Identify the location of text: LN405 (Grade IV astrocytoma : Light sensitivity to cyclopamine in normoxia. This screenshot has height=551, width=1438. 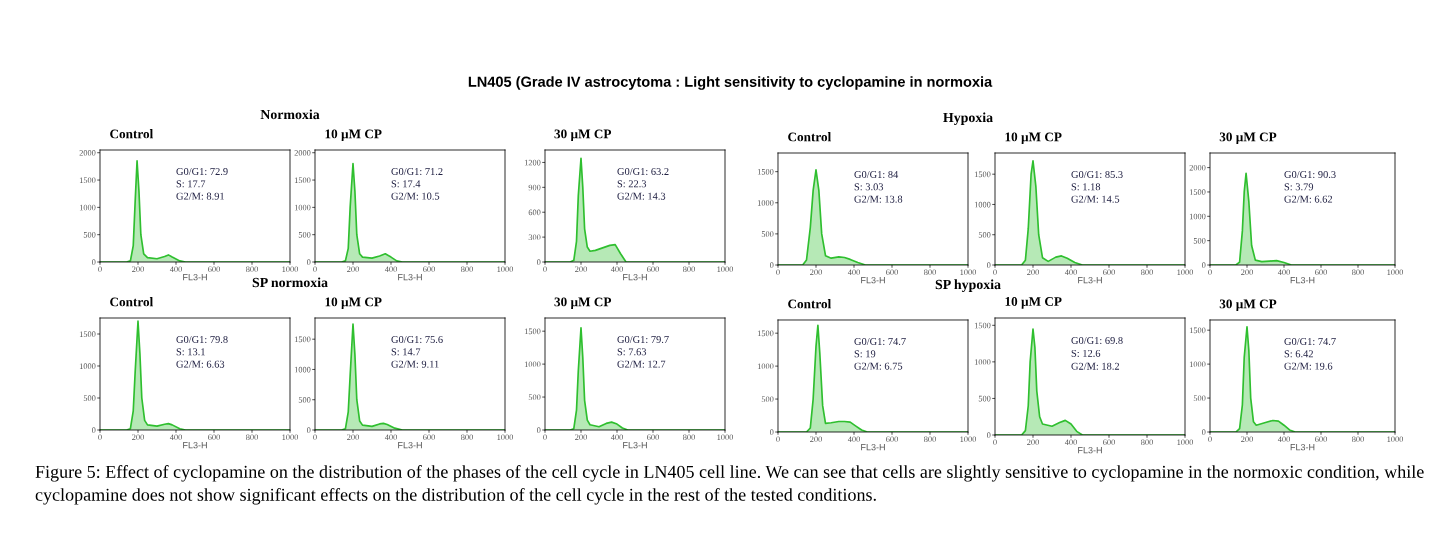
(730, 83).